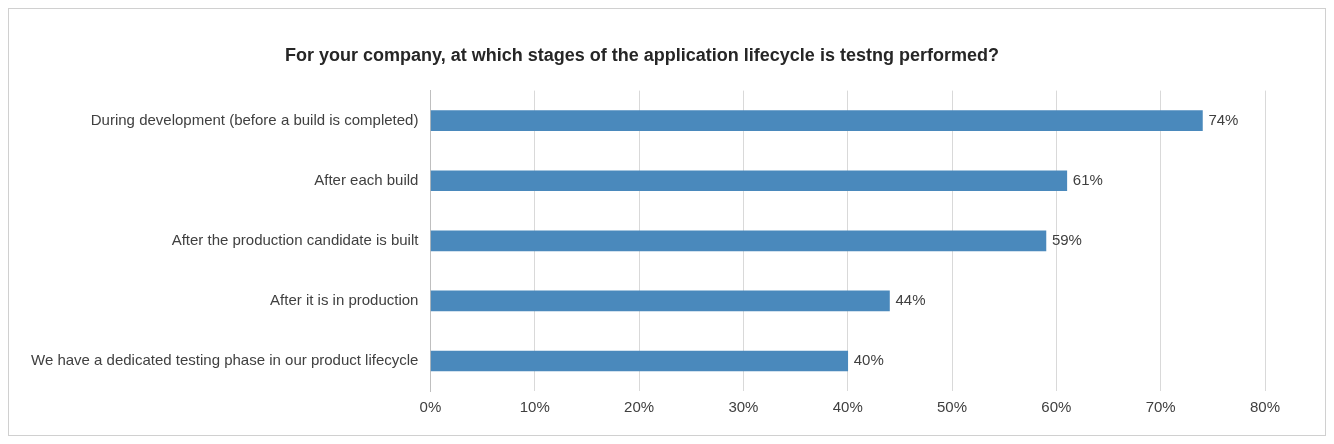  What do you see at coordinates (639, 407) in the screenshot?
I see `x-tick-label: 20%` at bounding box center [639, 407].